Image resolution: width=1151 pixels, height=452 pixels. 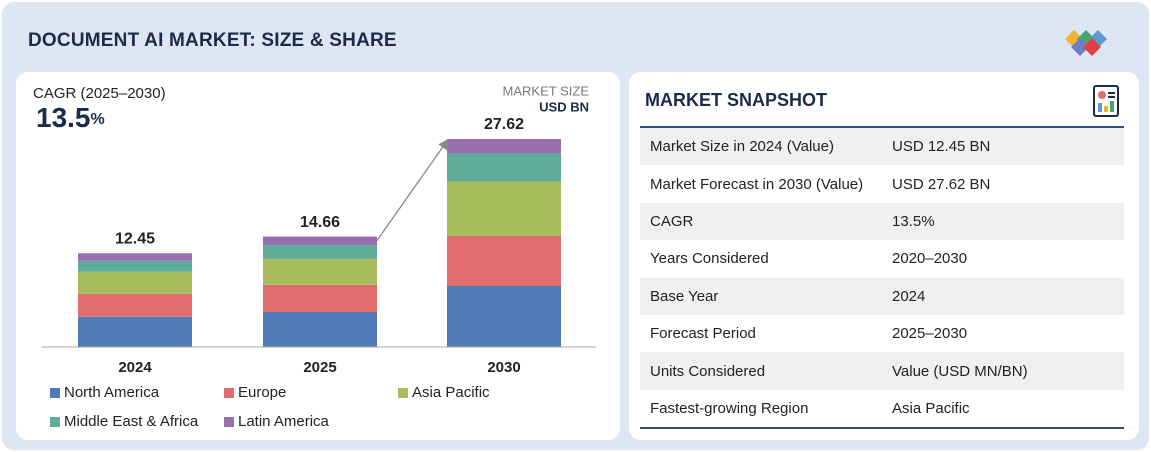 I want to click on legend-label: North America, so click(x=112, y=392).